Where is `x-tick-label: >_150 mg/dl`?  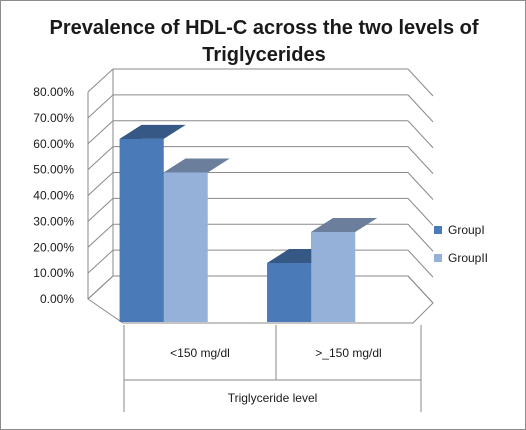 x-tick-label: >_150 mg/dl is located at coordinates (348, 353).